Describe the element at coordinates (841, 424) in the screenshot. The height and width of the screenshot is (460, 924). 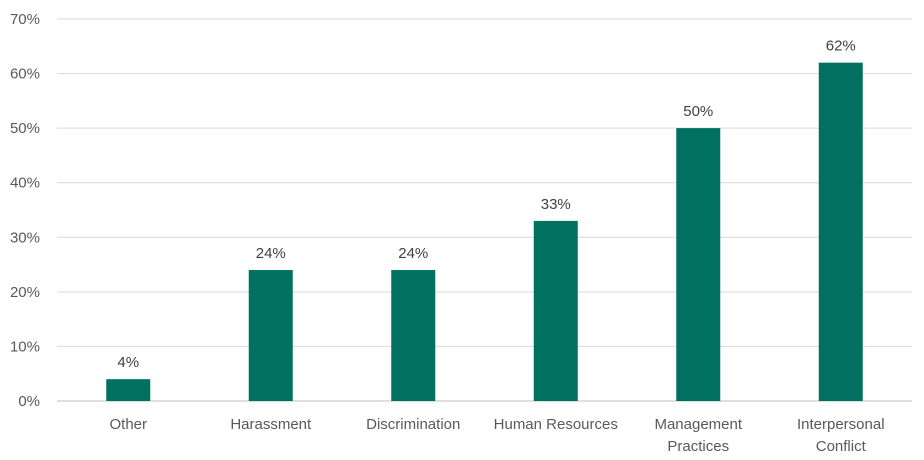
I see `category-label: Interpersonal` at that location.